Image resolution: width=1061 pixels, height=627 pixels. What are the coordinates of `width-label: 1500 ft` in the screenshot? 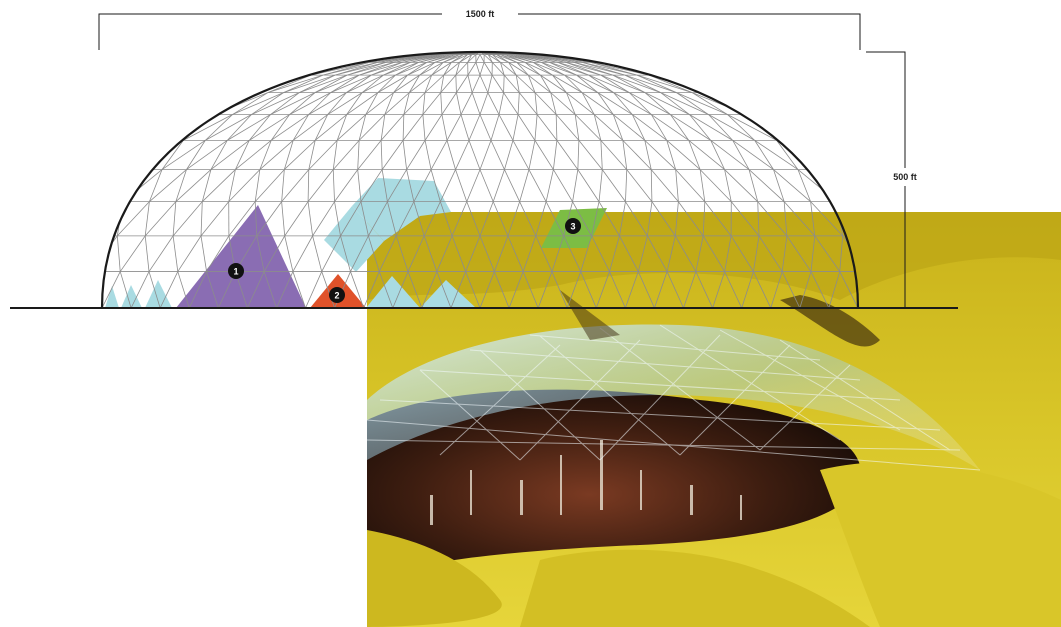 It's located at (480, 14).